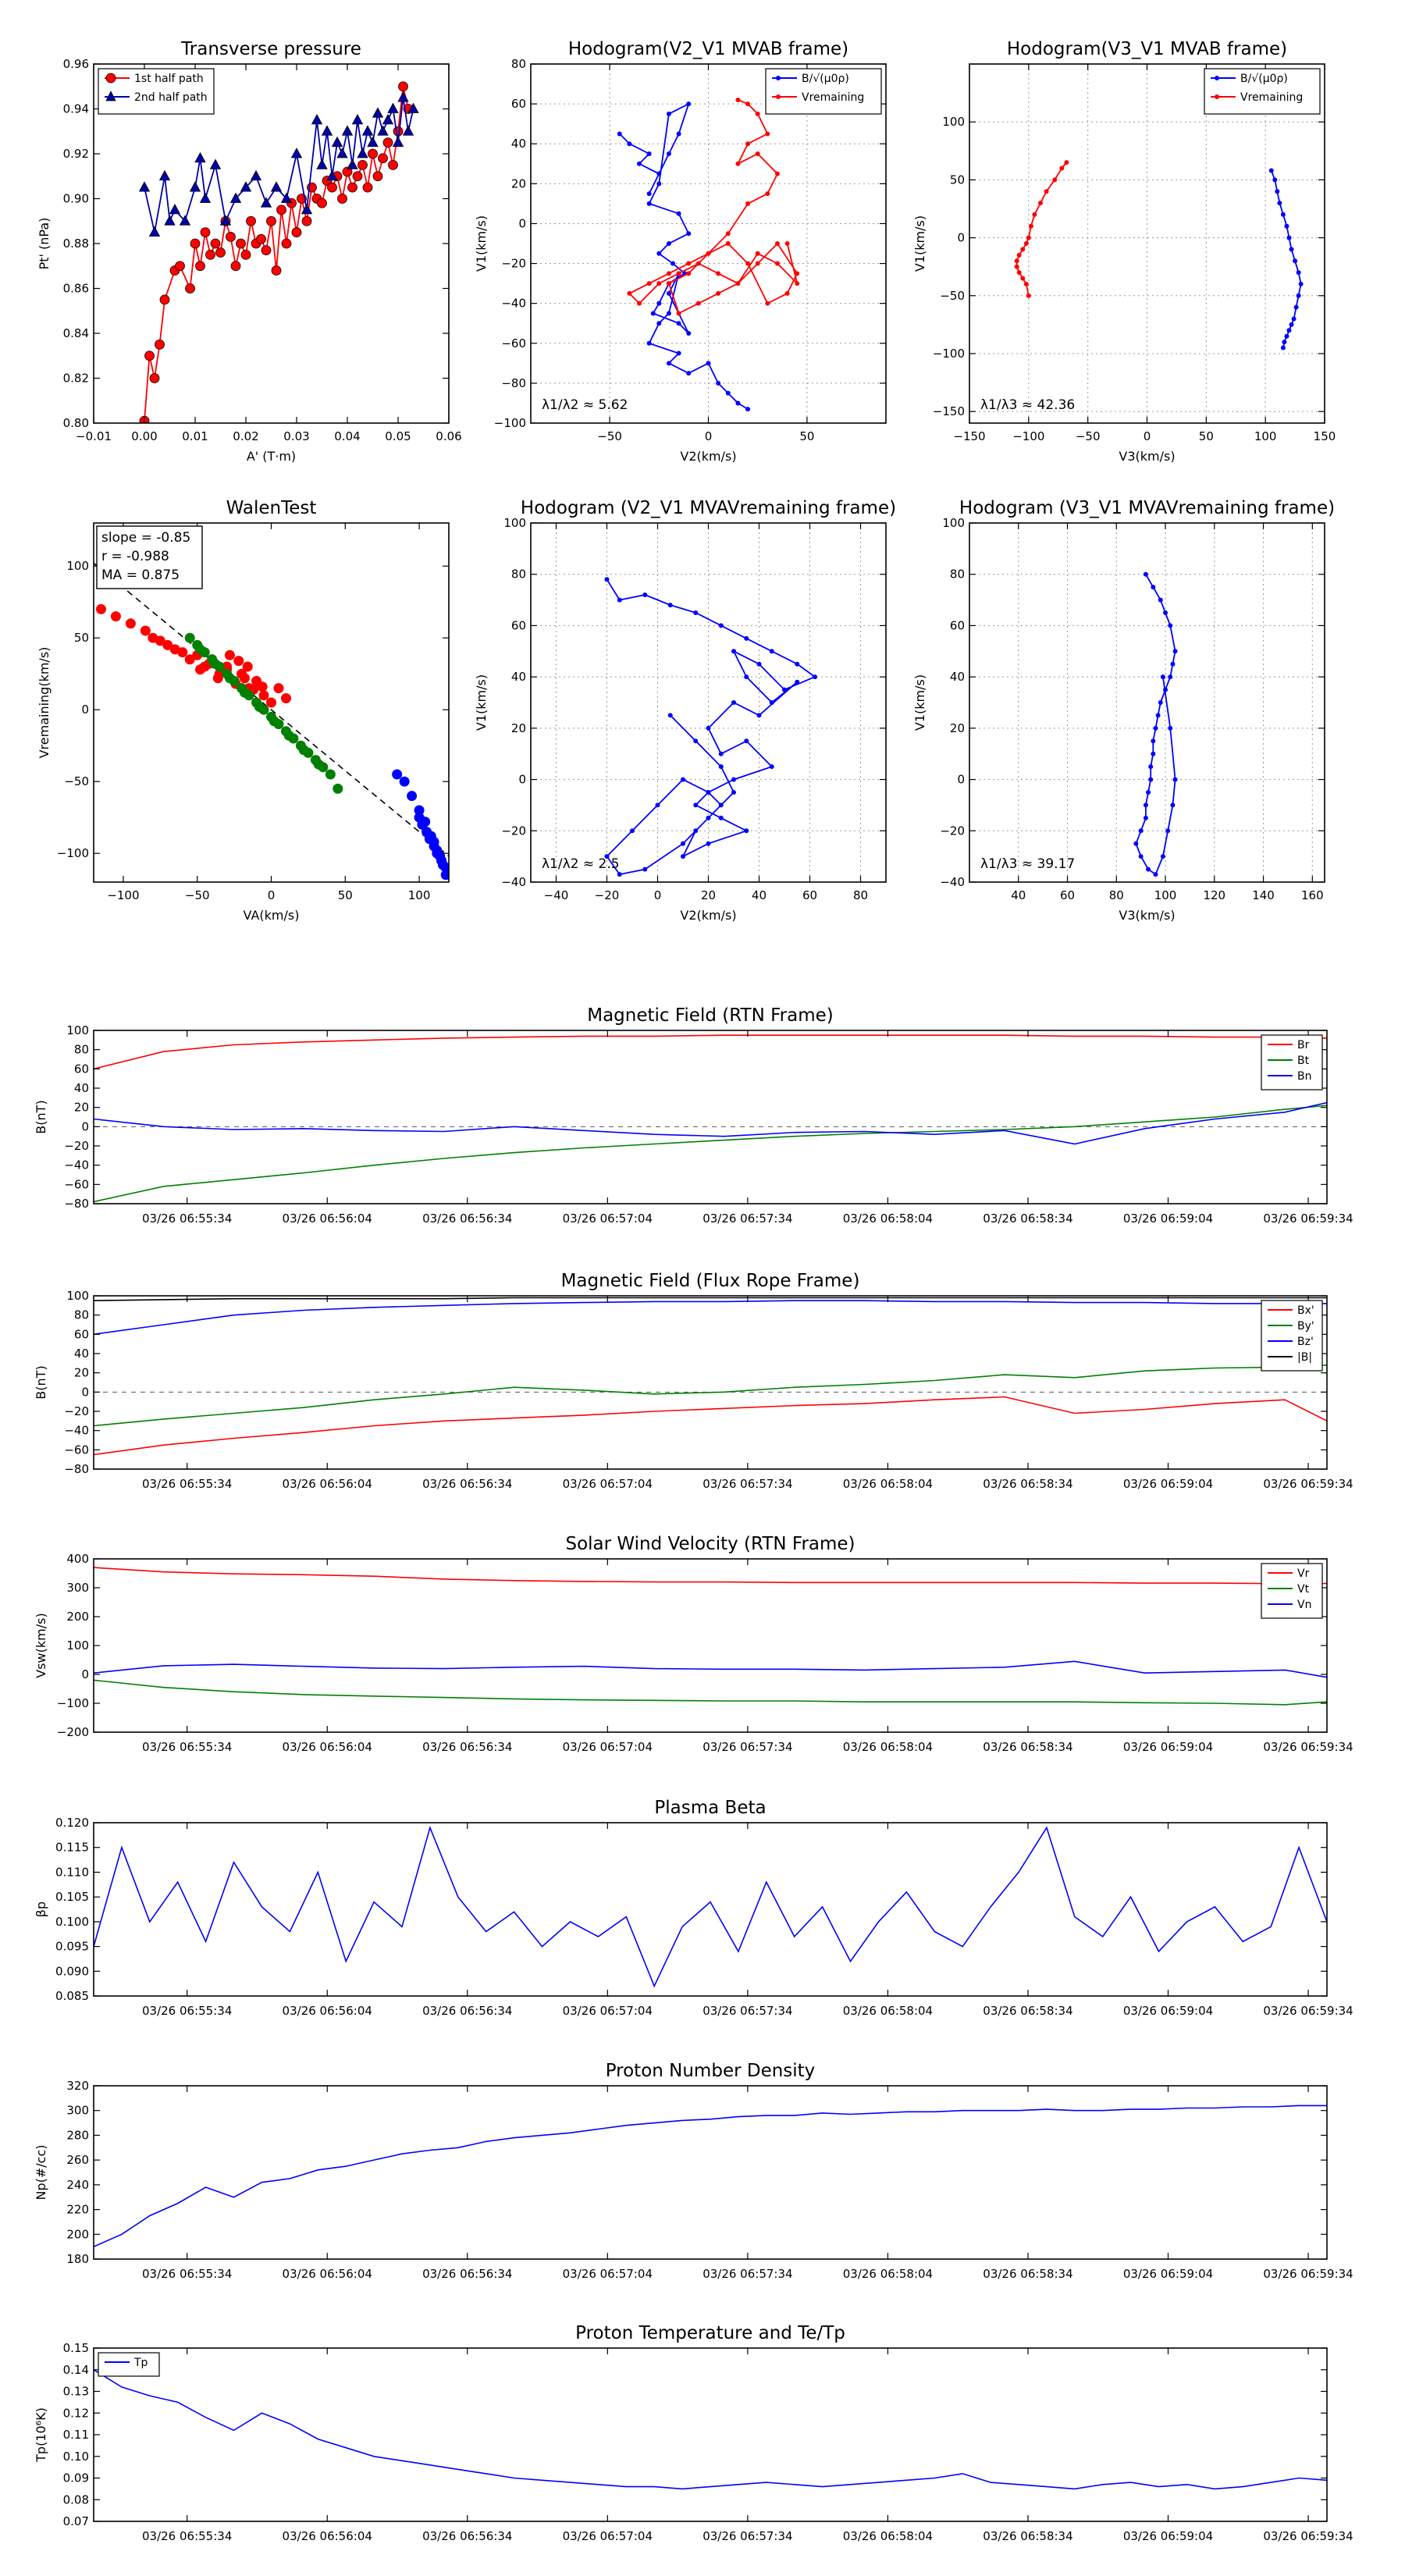 This screenshot has width=1405, height=2576. Describe the element at coordinates (1292, 1591) in the screenshot. I see `legend: Vr Vt Vn` at that location.